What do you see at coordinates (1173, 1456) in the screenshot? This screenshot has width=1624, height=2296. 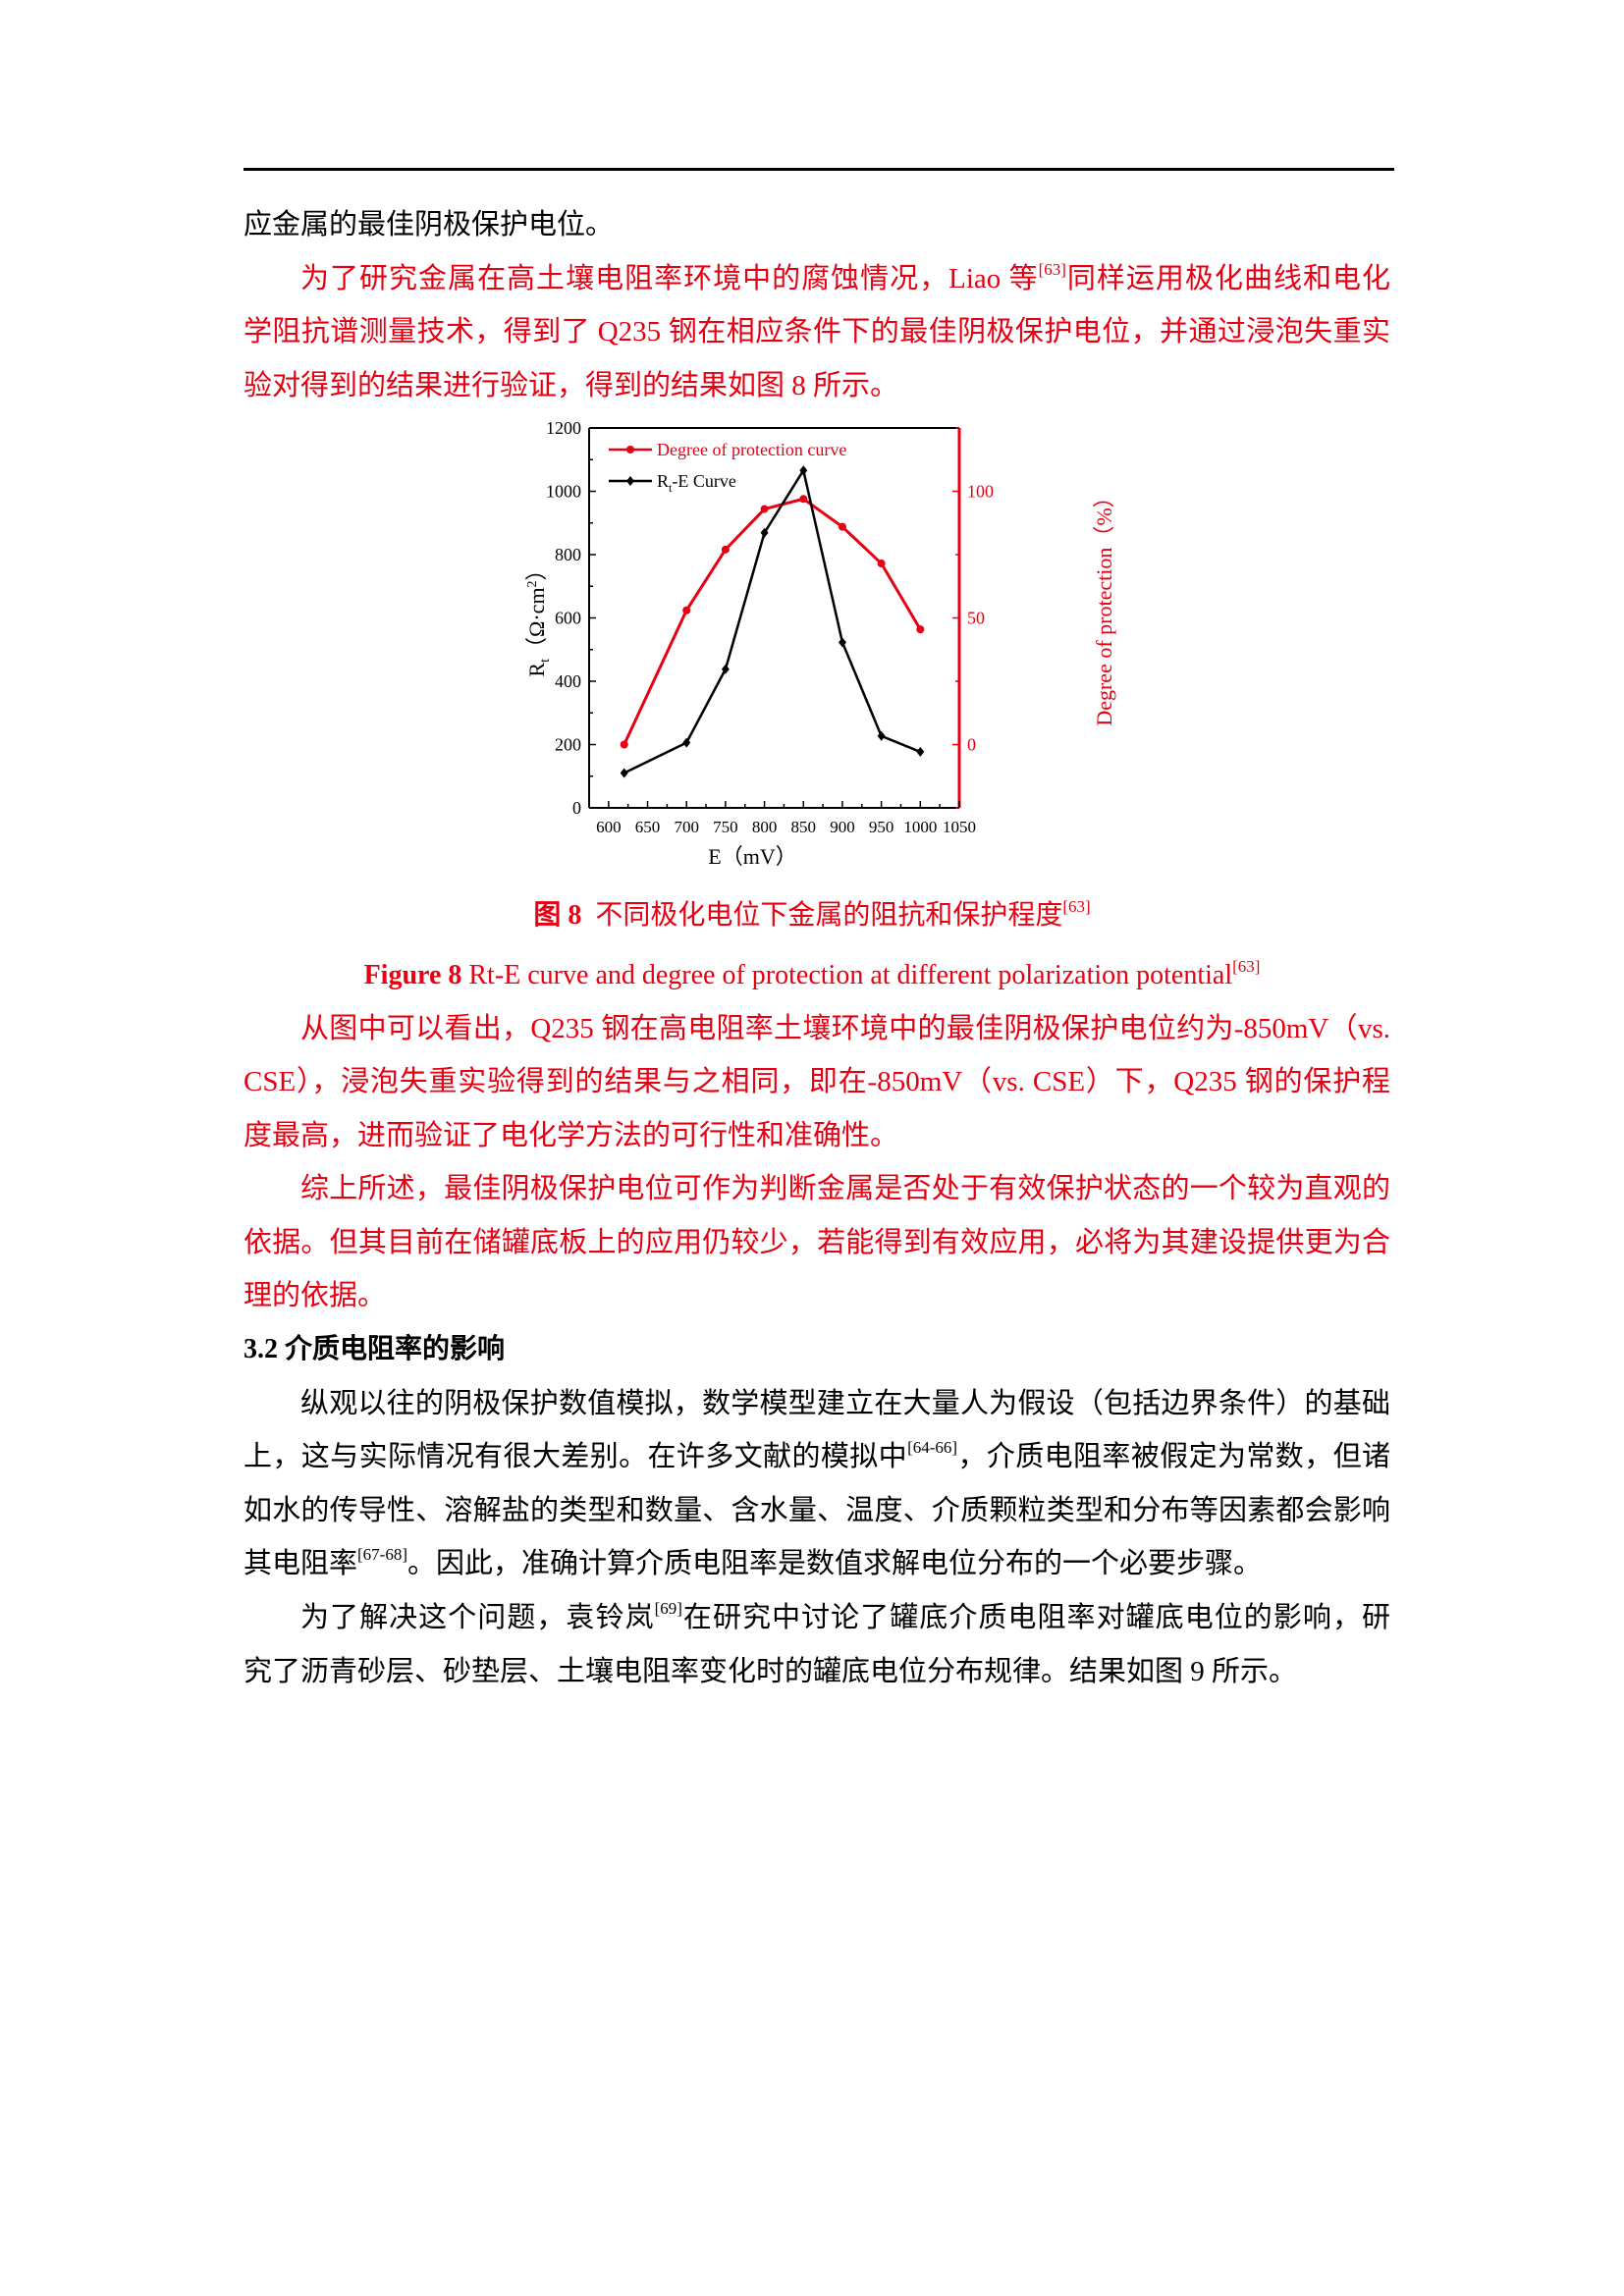 I see `text-span: ，介质电阻率被假定为常数，但诸` at bounding box center [1173, 1456].